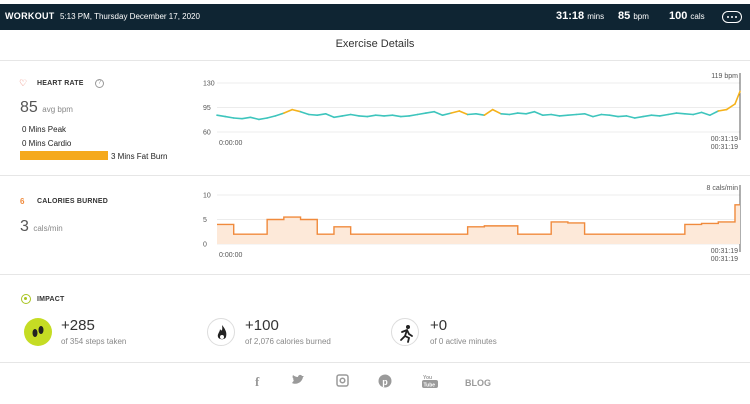 Image resolution: width=750 pixels, height=404 pixels. What do you see at coordinates (288, 341) in the screenshot?
I see `calories-impact-sub: of 2,076 calories burned` at bounding box center [288, 341].